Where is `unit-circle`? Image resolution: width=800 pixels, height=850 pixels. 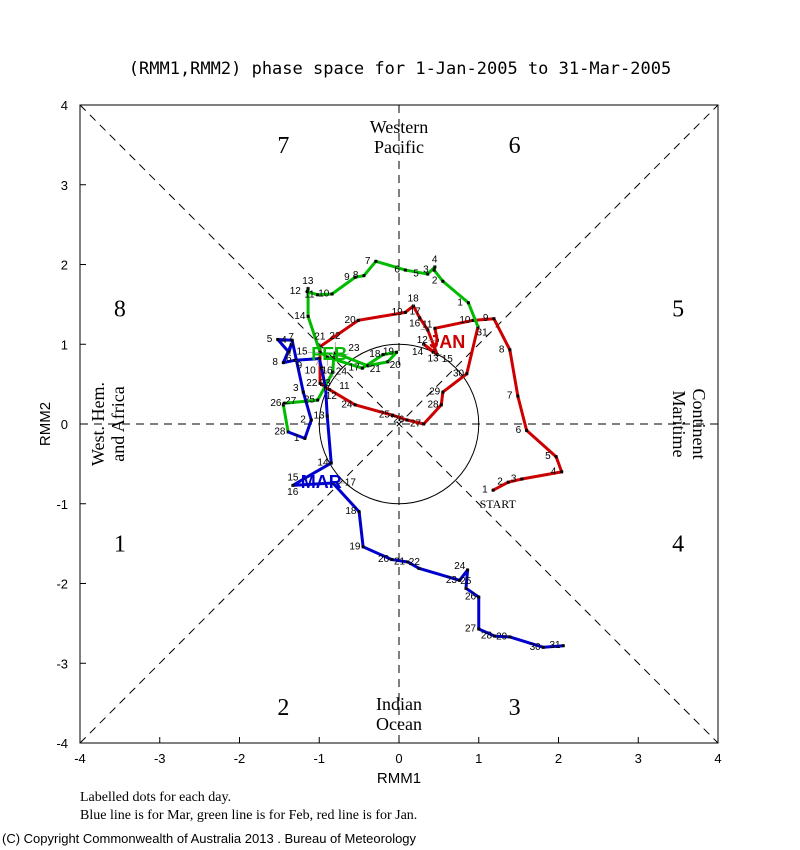
unit-circle is located at coordinates (399, 424).